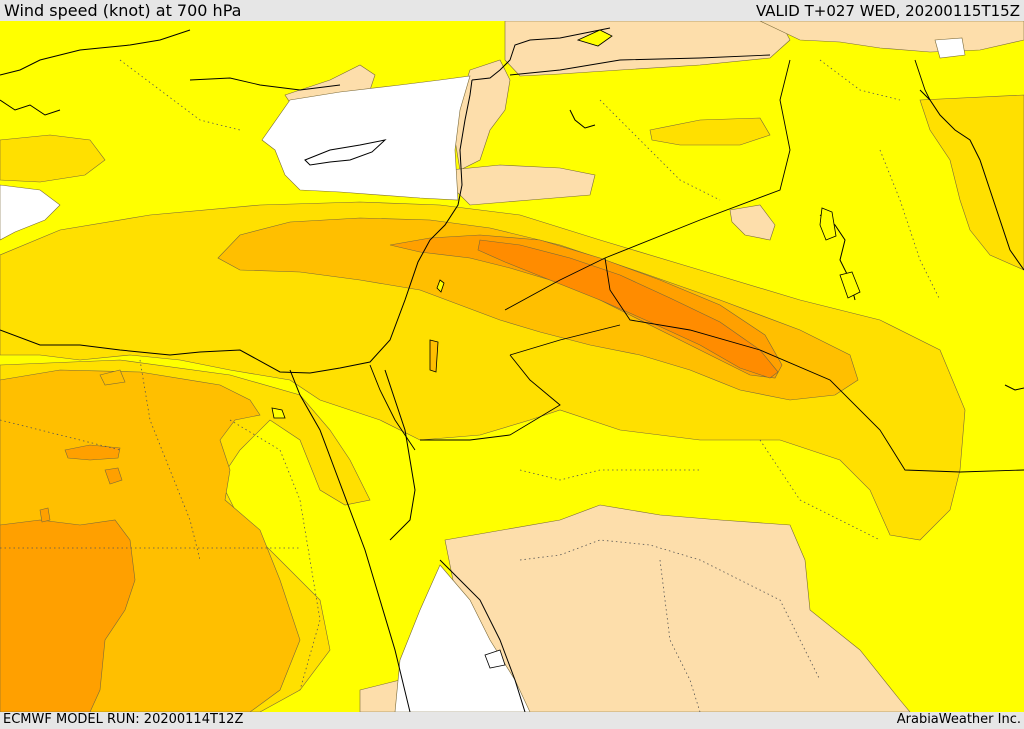 Image resolution: width=1024 pixels, height=729 pixels. I want to click on provider-label: ArabiaWeather Inc., so click(958, 719).